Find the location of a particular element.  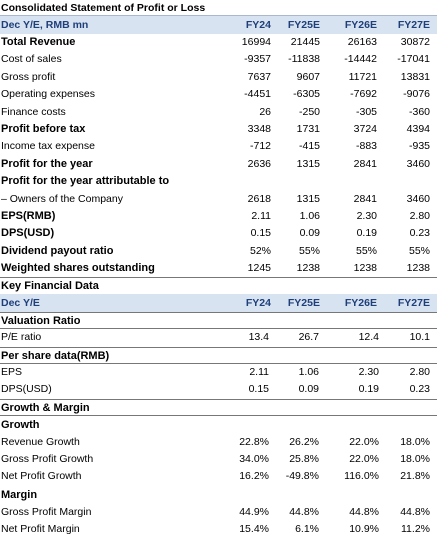

cell-value: 18.0% is located at coordinates (415, 459).